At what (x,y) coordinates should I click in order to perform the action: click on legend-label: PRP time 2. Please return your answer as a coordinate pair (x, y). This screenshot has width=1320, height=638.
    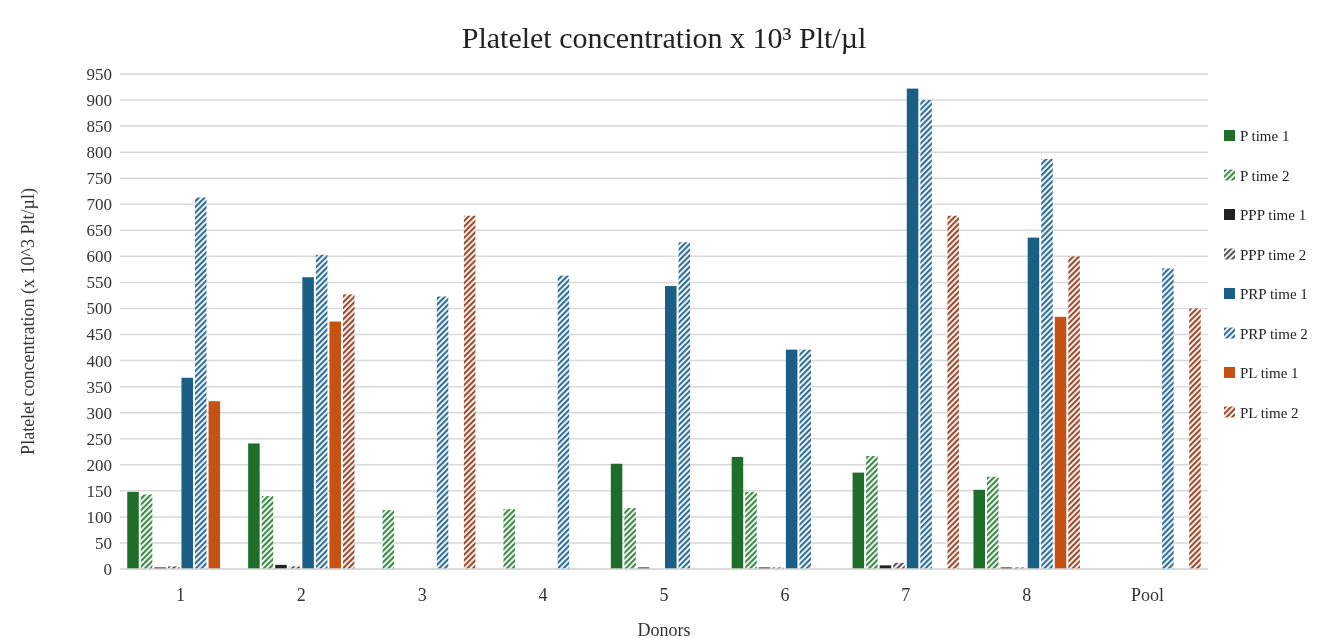
    Looking at the image, I should click on (1274, 333).